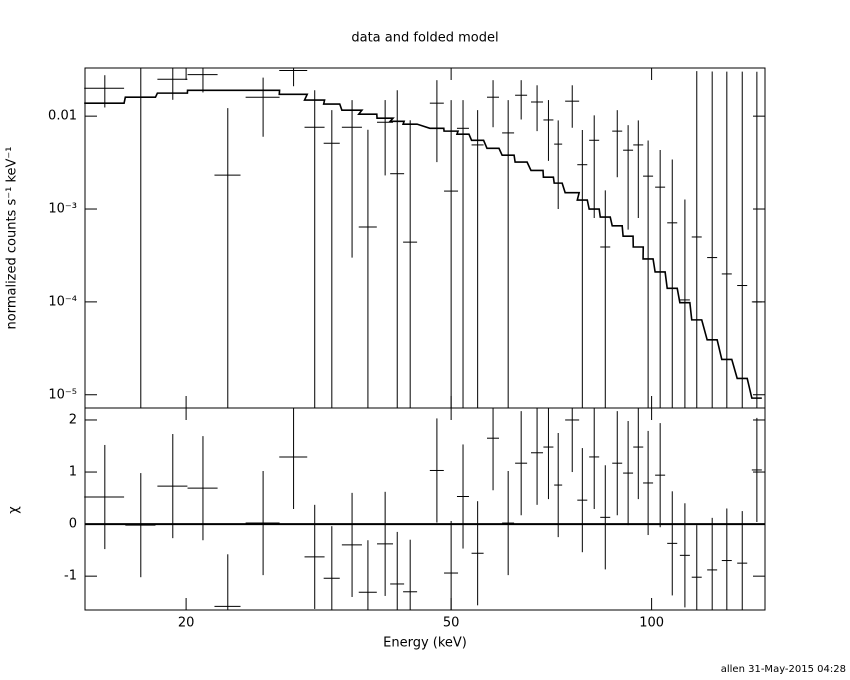 This screenshot has width=850, height=680. Describe the element at coordinates (62, 394) in the screenshot. I see `y-tick-label: 10⁻⁵` at that location.